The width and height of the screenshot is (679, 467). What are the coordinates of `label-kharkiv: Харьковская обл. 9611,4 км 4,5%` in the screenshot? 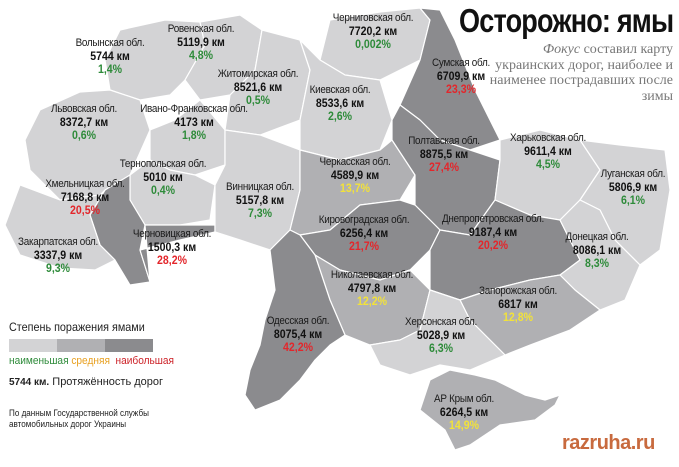 It's located at (548, 151).